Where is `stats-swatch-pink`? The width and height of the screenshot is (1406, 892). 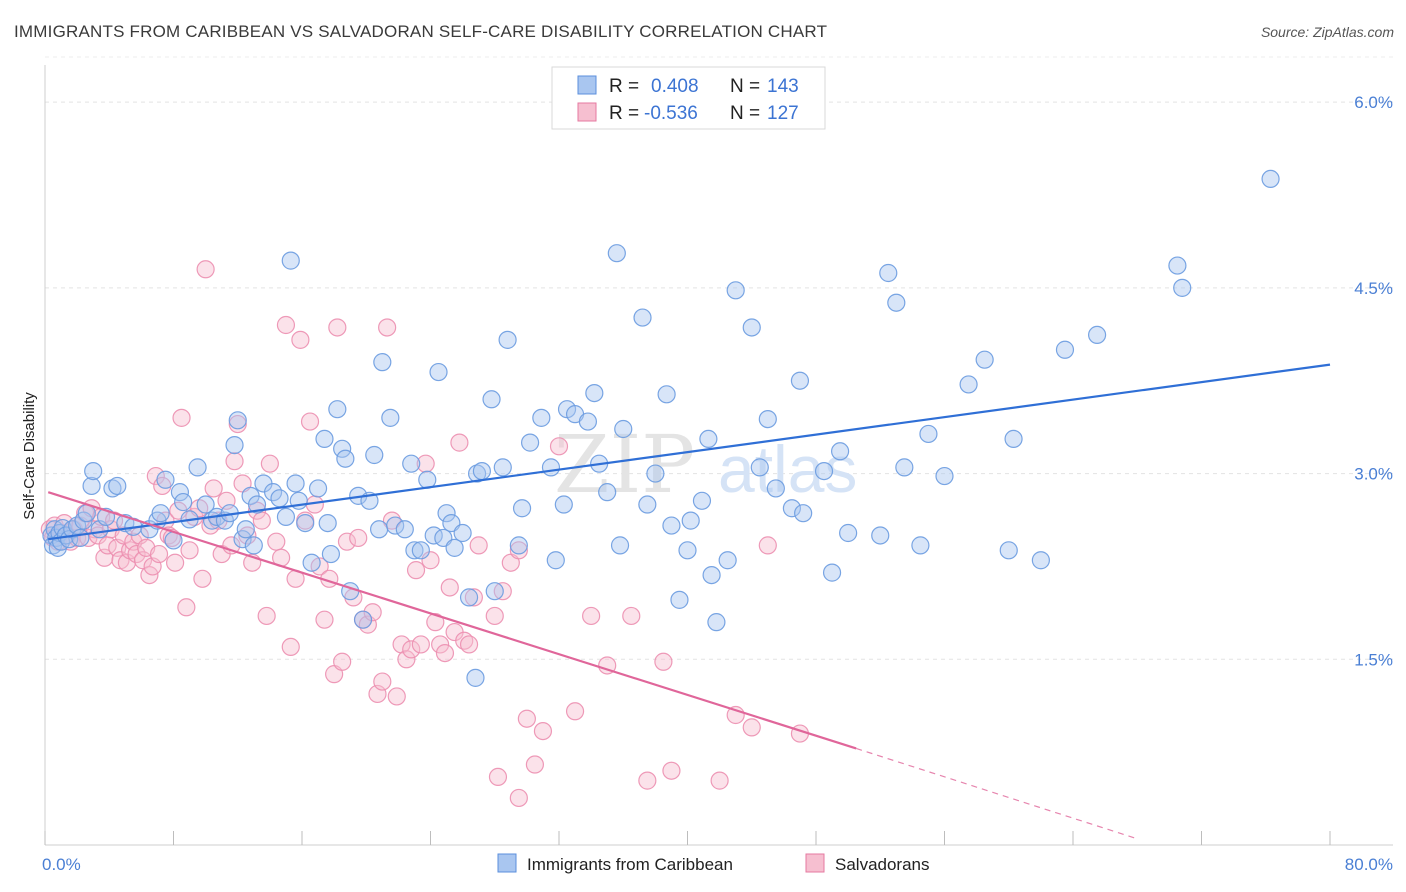
stats-swatch-pink is located at coordinates (587, 112).